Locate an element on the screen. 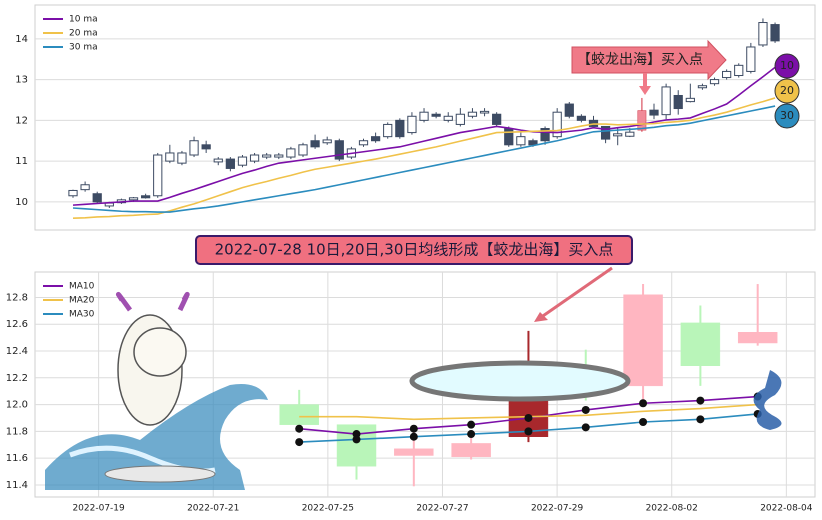 Image resolution: width=822 pixels, height=520 pixels. y-tick-label: 12.2 is located at coordinates (17, 378).